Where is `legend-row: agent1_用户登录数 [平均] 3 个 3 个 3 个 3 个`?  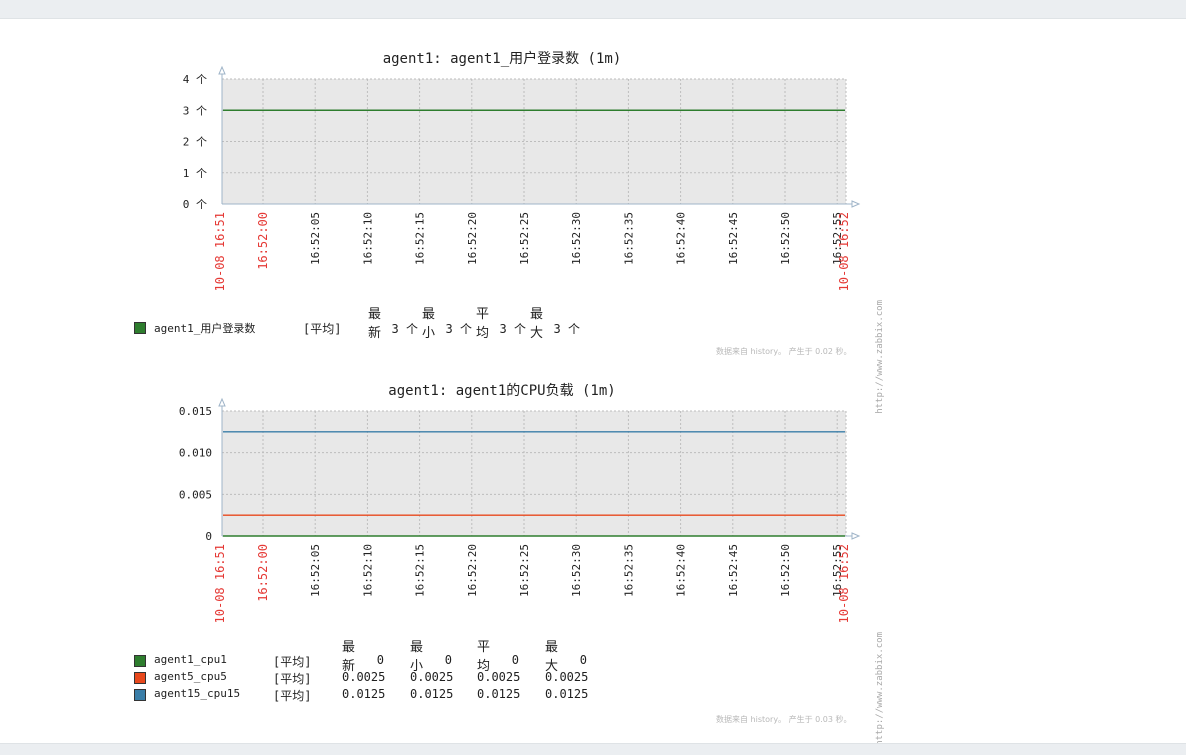 legend-row: agent1_用户登录数 [平均] 3 个 3 个 3 个 3 个 is located at coordinates (369, 328).